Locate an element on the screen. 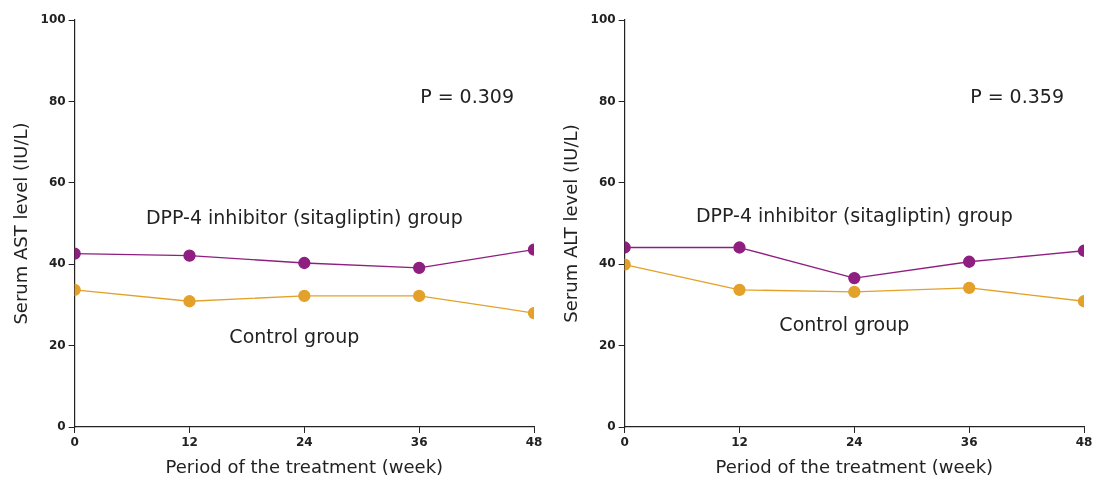 This screenshot has width=1107, height=485. annotation: P = 0.309 is located at coordinates (467, 95).